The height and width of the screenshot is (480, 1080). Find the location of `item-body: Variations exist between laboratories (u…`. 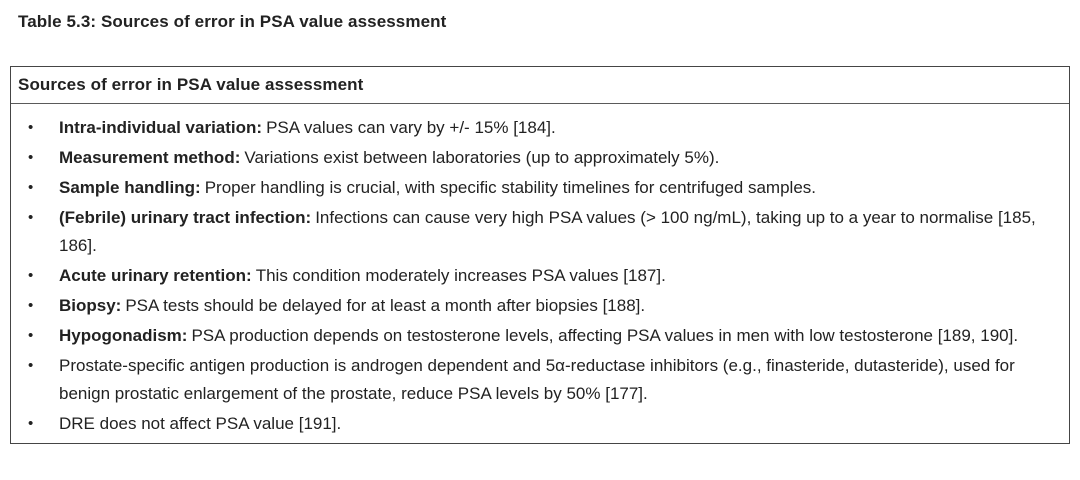

item-body: Variations exist between laboratories (u… is located at coordinates (482, 157).